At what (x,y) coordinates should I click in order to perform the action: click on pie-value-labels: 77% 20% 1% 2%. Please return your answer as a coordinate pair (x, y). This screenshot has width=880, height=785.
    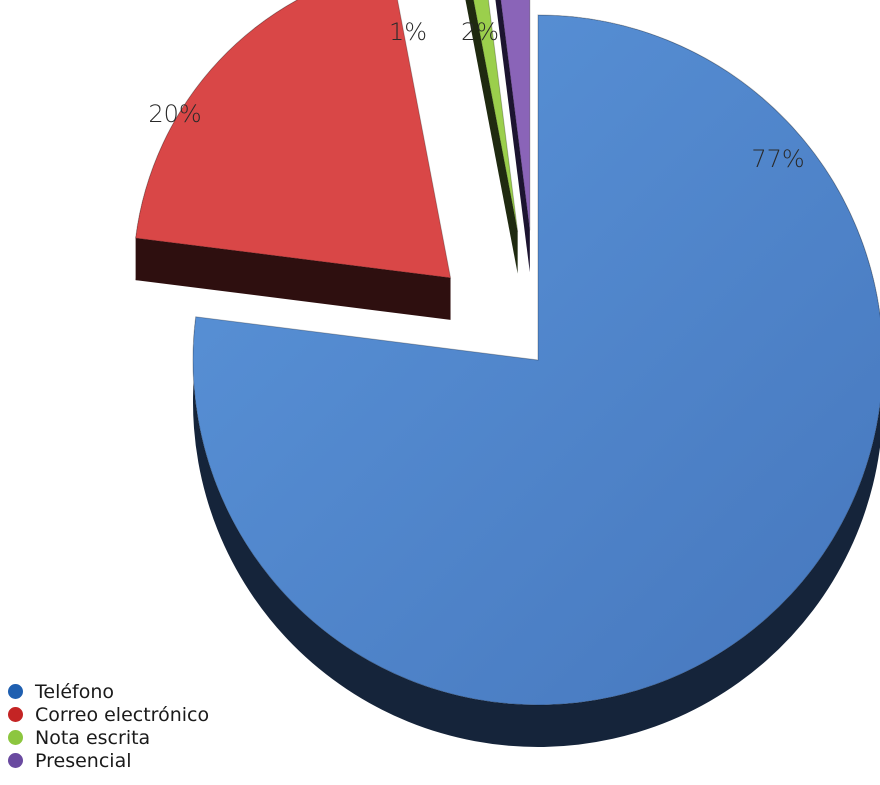
    Looking at the image, I should click on (476, 95).